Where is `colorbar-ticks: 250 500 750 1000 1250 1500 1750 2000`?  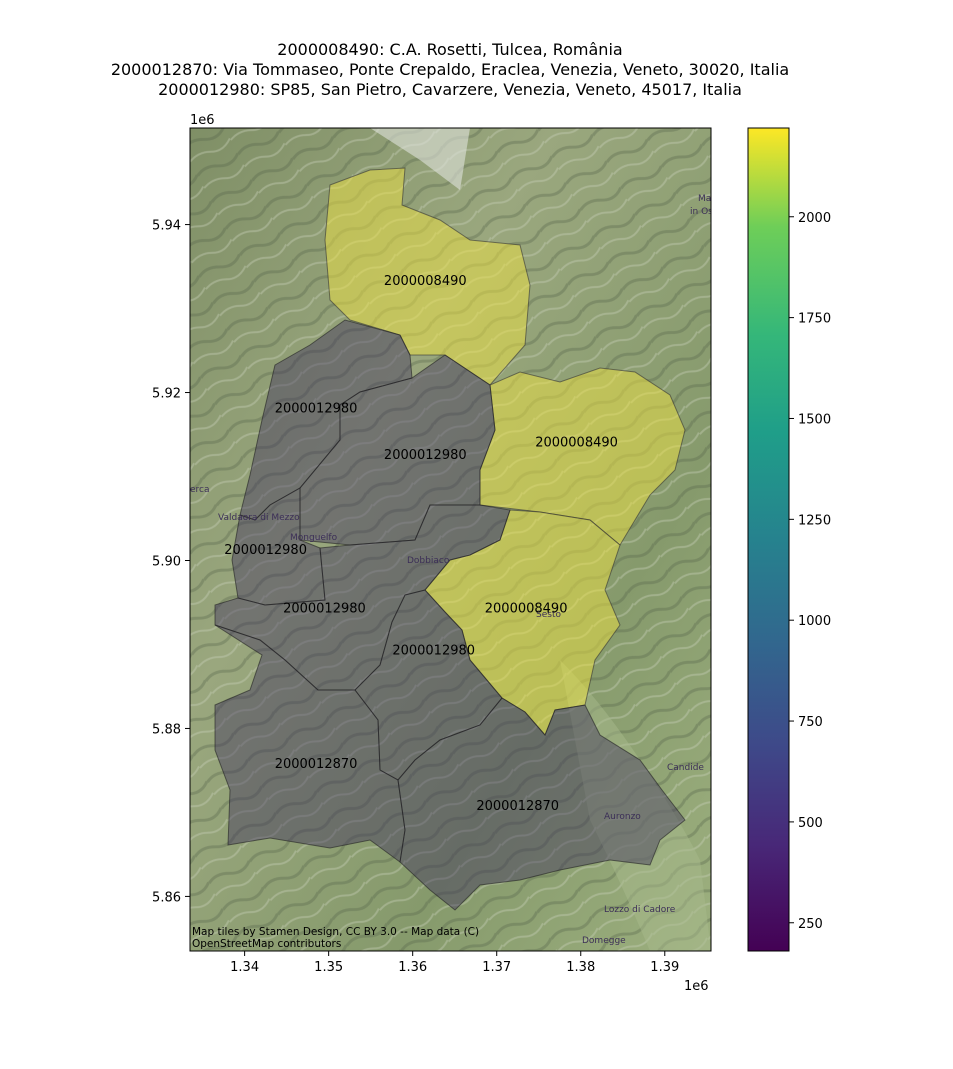 colorbar-ticks: 250 500 750 1000 1250 1500 1750 2000 is located at coordinates (810, 571).